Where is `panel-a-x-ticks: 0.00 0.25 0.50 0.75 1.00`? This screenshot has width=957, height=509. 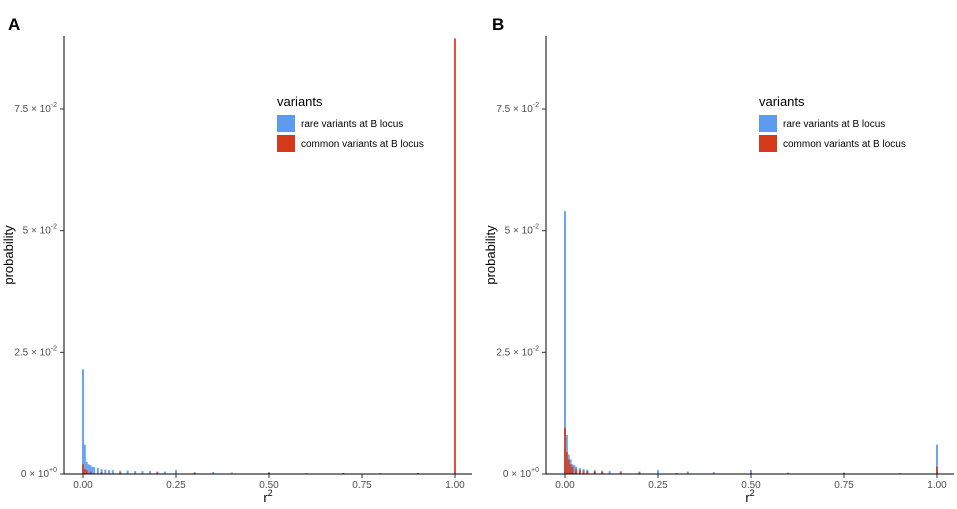 panel-a-x-ticks: 0.00 0.25 0.50 0.75 1.00 is located at coordinates (269, 482).